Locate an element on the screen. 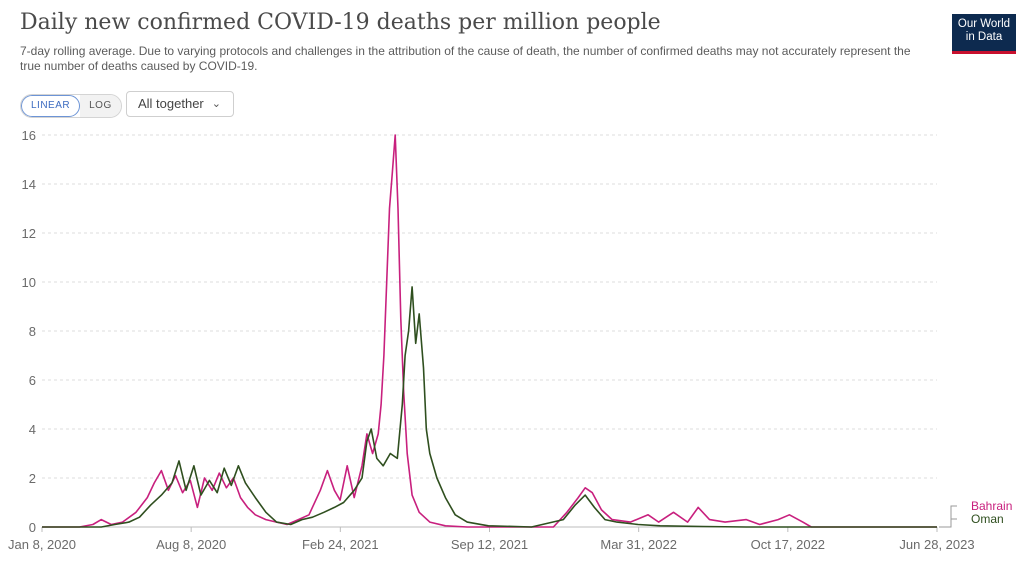 This screenshot has height=573, width=1024. x-tick-label: Jun 28, 2023 is located at coordinates (936, 544).